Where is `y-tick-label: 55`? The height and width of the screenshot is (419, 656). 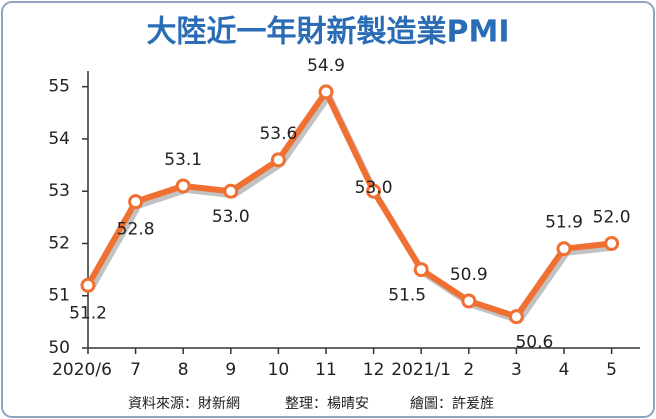 y-tick-label: 55 is located at coordinates (59, 87).